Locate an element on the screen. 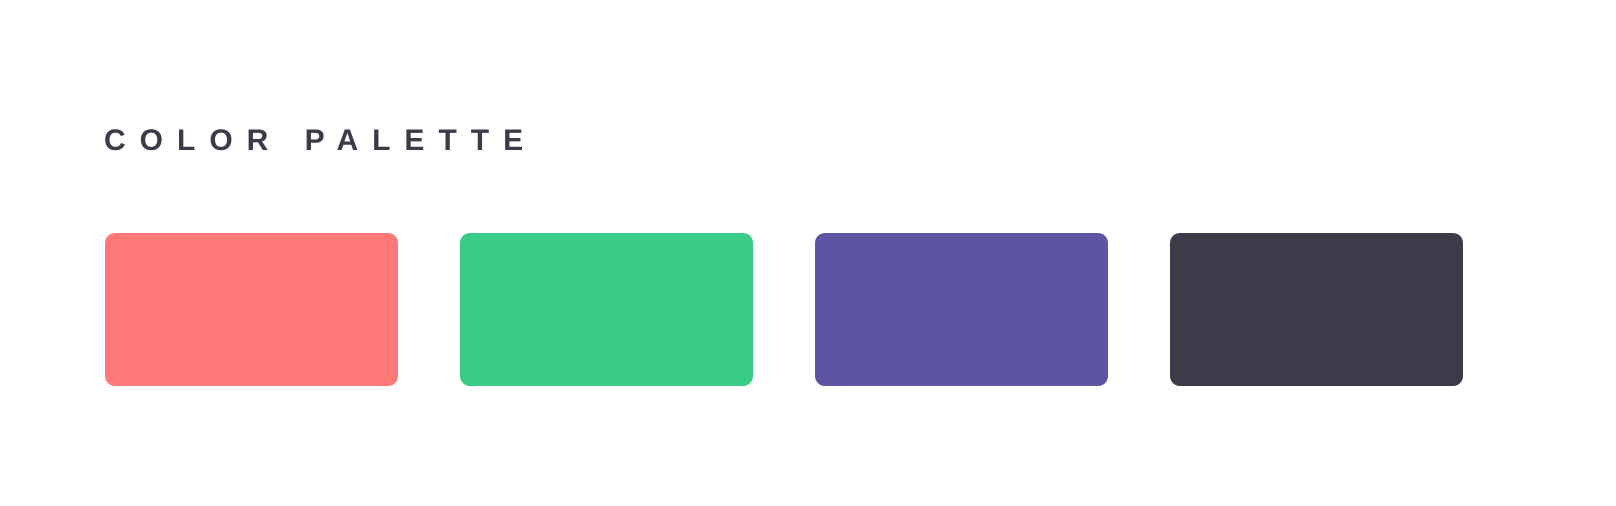 The width and height of the screenshot is (1616, 506). color-swatch-green is located at coordinates (606, 309).